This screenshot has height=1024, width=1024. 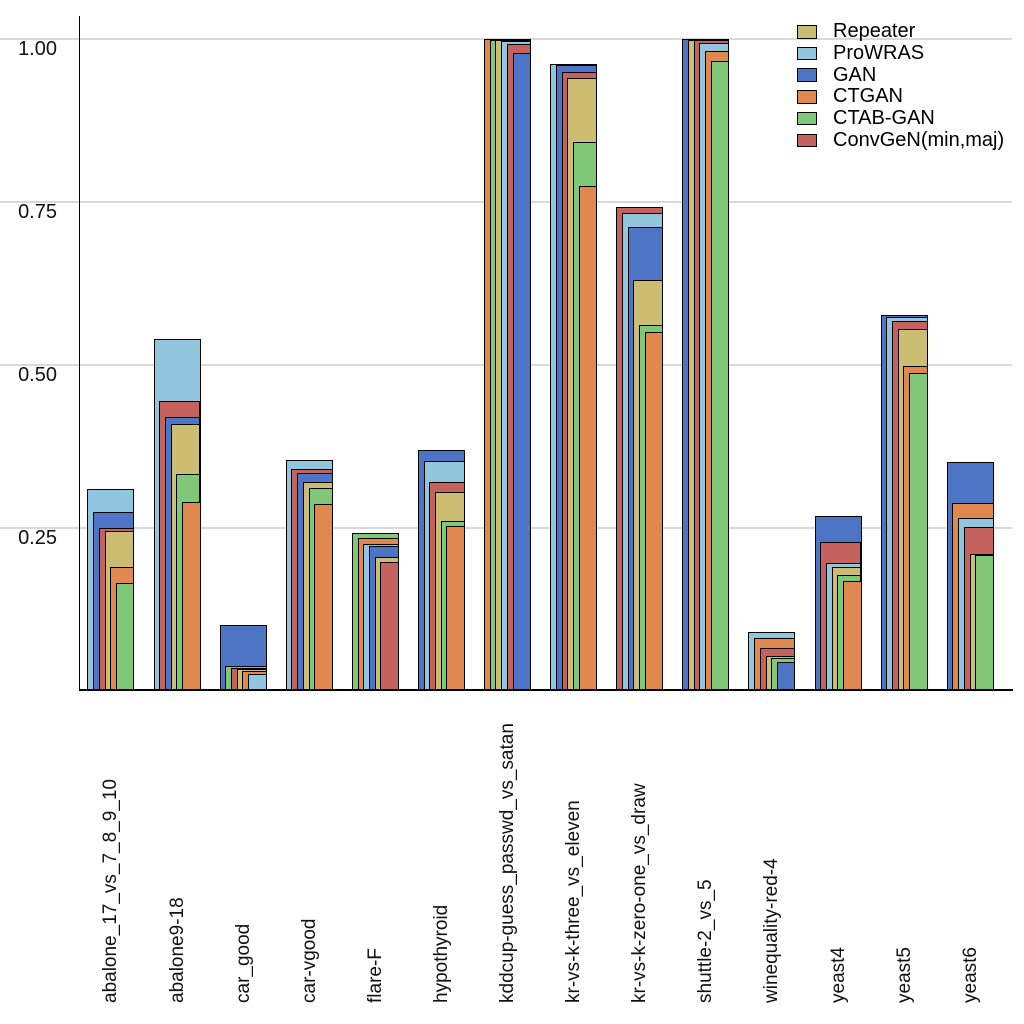 What do you see at coordinates (574, 901) in the screenshot?
I see `x-axis-label: kr-vs-k-three_vs_eleven` at bounding box center [574, 901].